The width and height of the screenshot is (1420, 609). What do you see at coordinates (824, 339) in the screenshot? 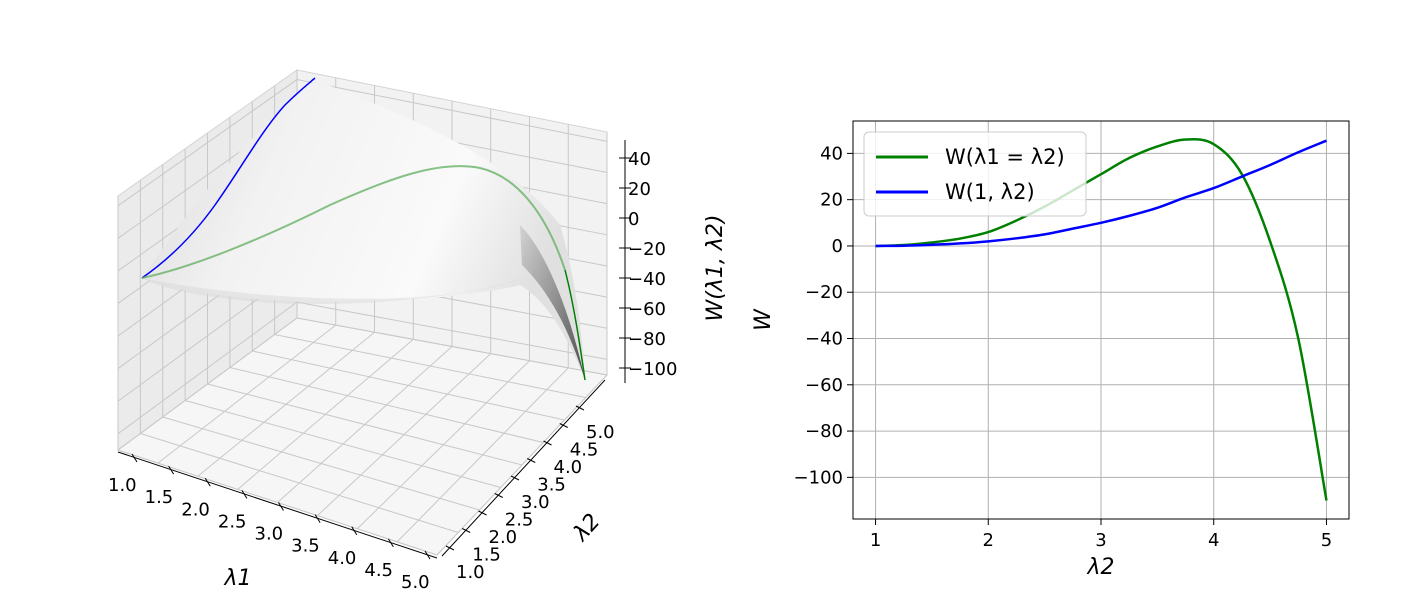
I see `y-tick-label-2d: −40` at bounding box center [824, 339].